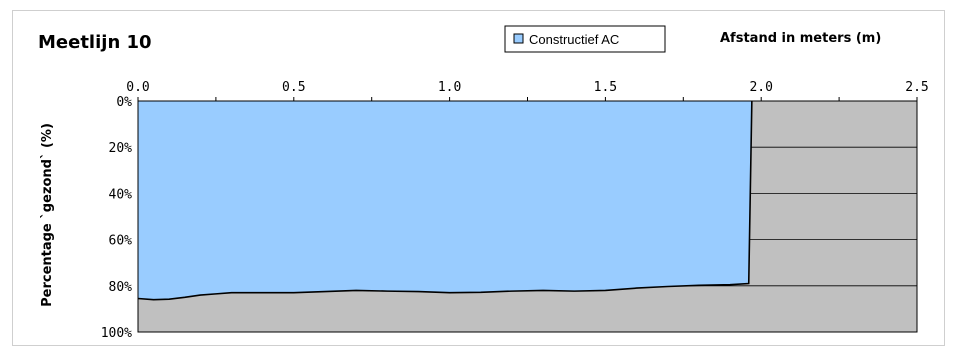  I want to click on x-axis-title: Afstand in meters (m), so click(800, 38).